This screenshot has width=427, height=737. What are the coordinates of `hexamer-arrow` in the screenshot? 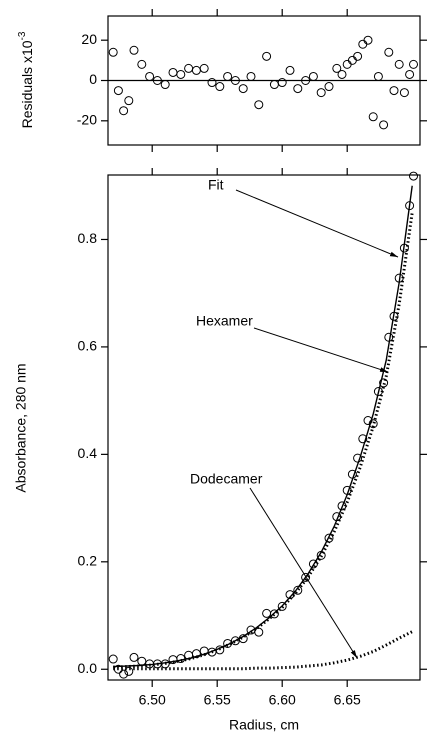 It's located at (321, 350).